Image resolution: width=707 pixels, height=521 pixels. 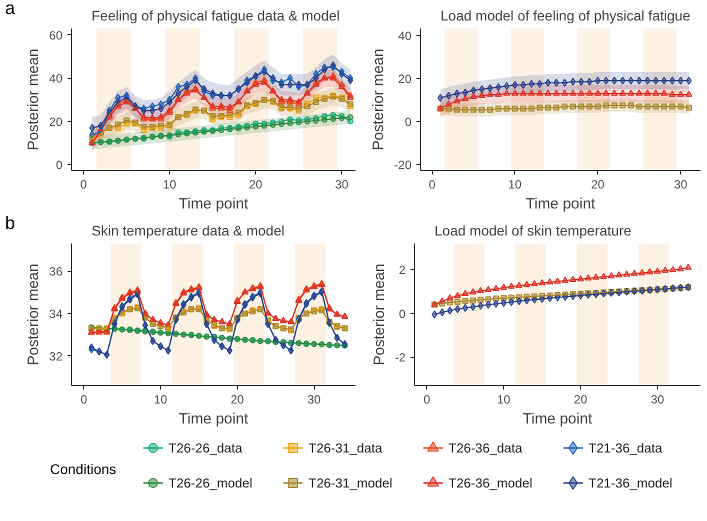 I want to click on y-tick-label: 36, so click(x=56, y=271).